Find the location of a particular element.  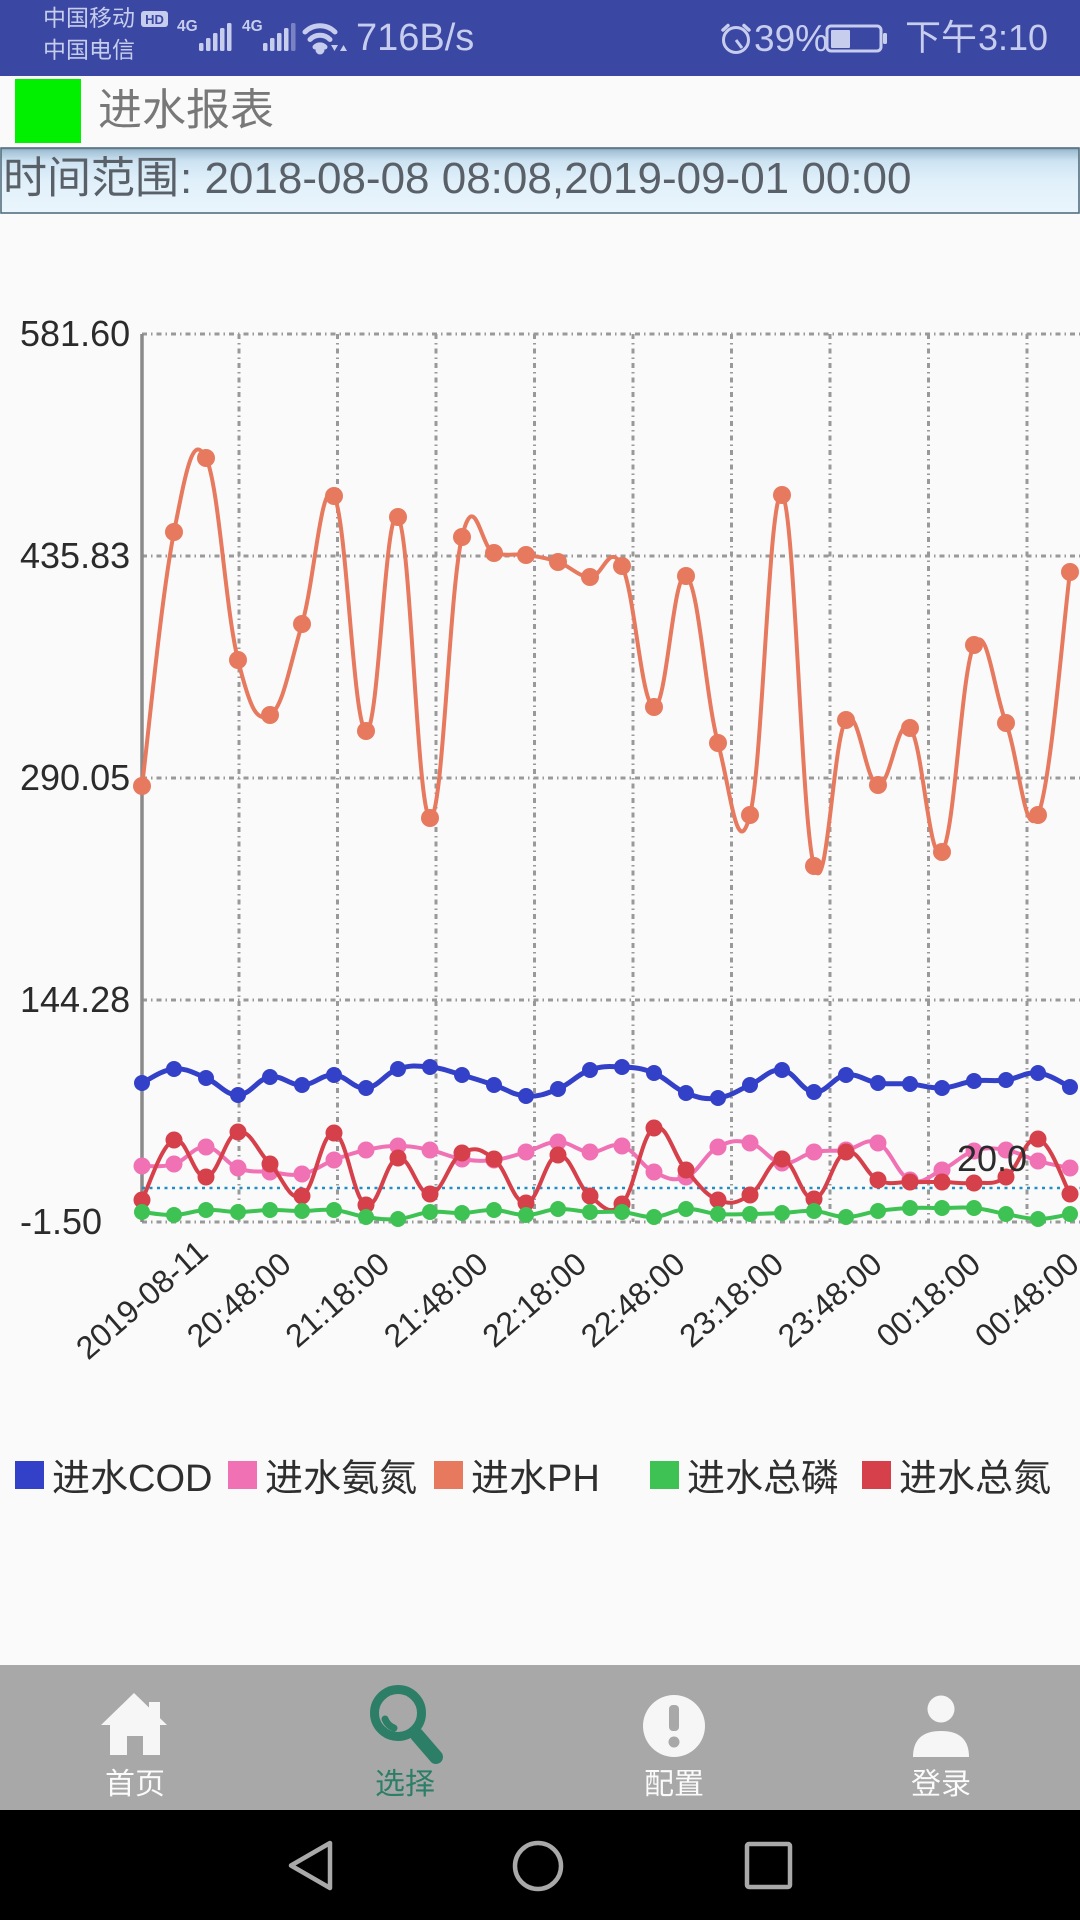

svg-text: 3:10 is located at coordinates (1013, 37).